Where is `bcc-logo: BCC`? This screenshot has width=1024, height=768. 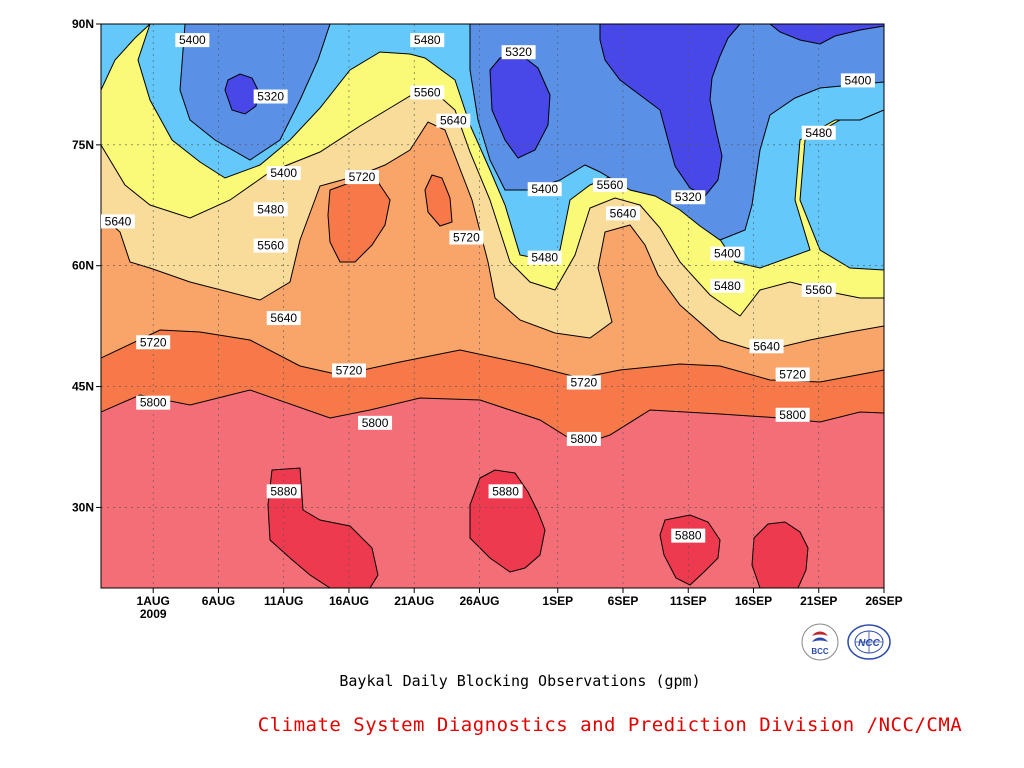
bcc-logo: BCC is located at coordinates (820, 642).